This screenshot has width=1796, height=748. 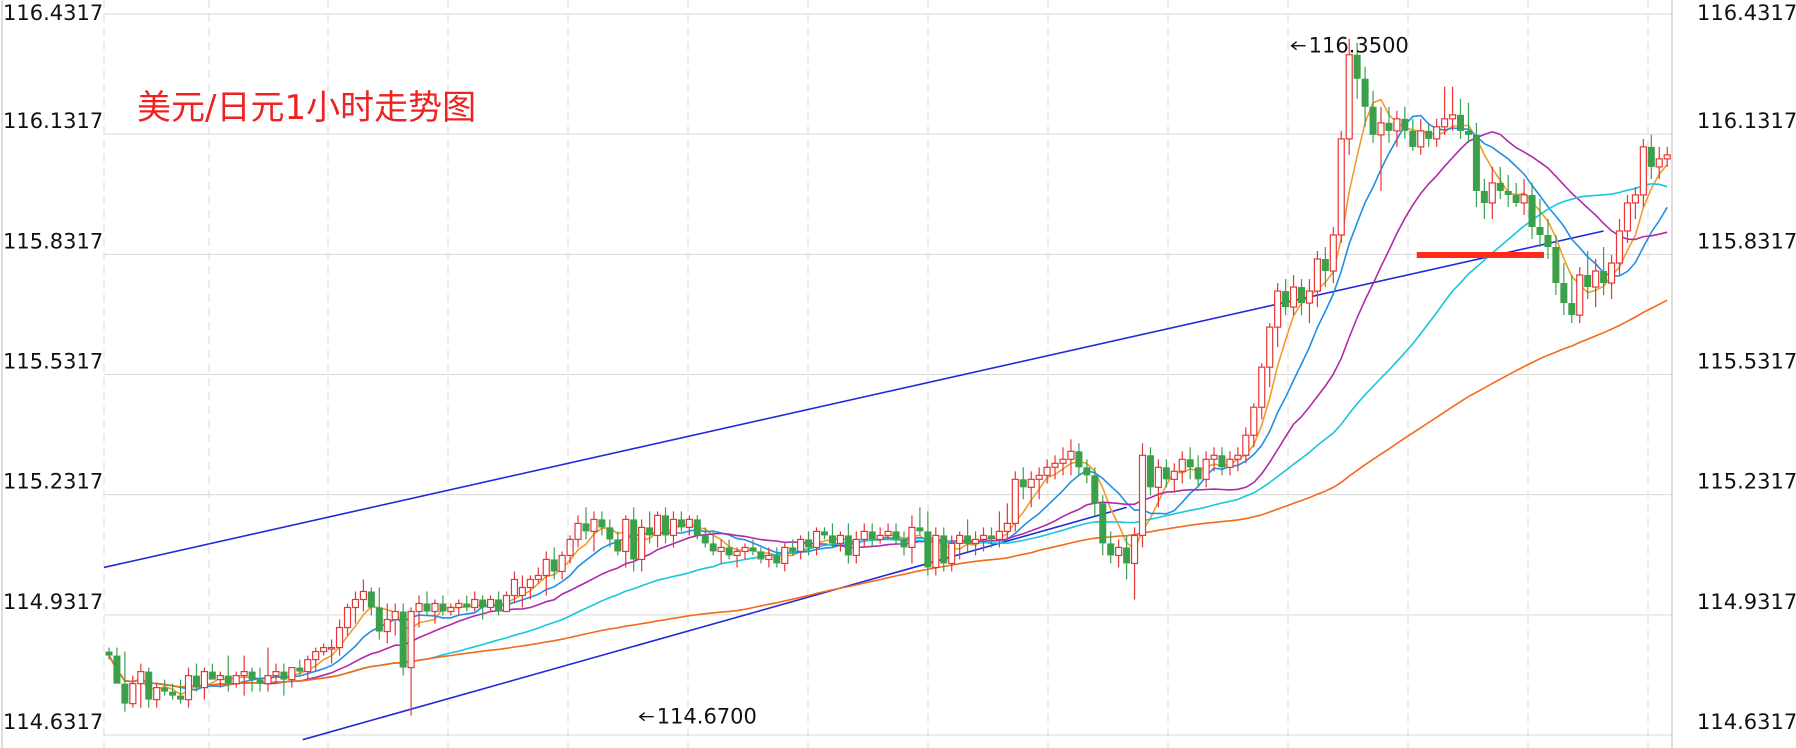 What do you see at coordinates (1746, 362) in the screenshot?
I see `y-tick-label-right: 115.5317` at bounding box center [1746, 362].